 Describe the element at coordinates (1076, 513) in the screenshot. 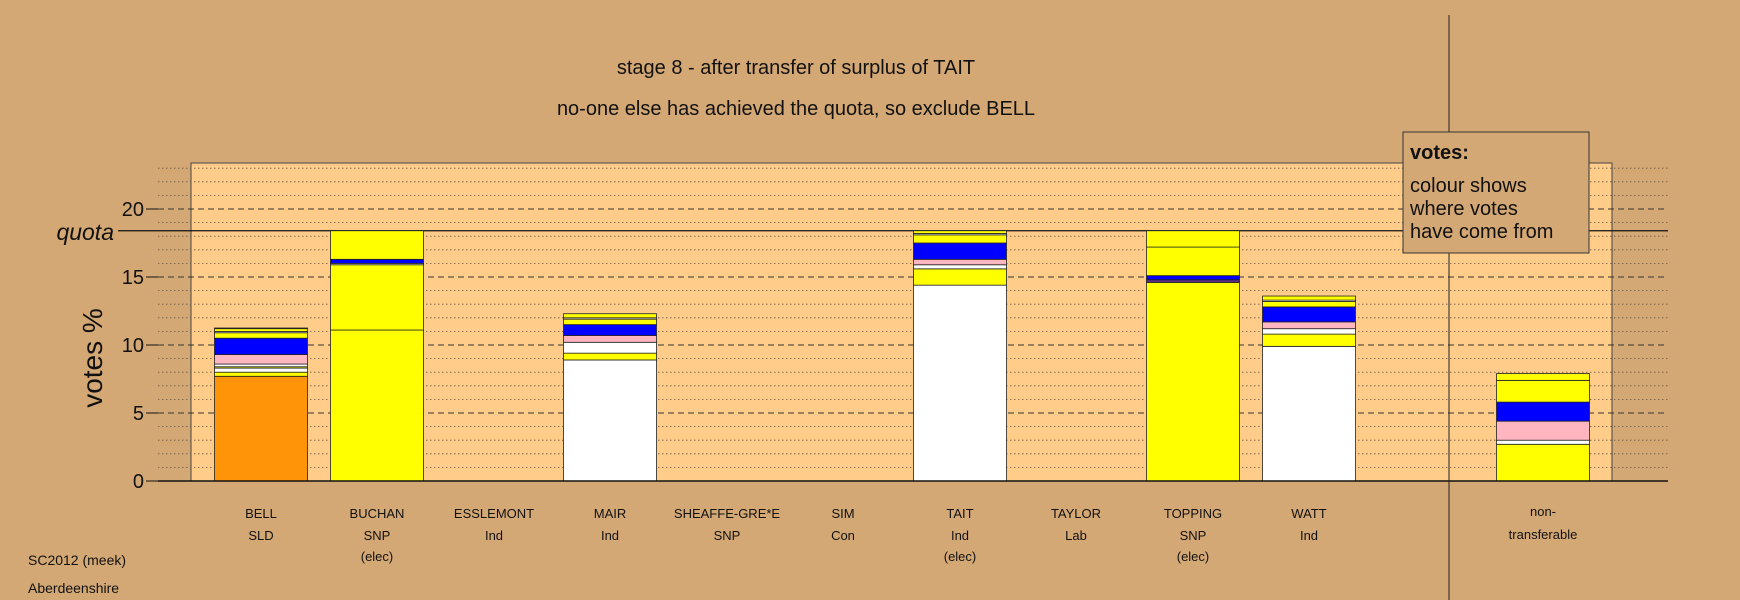

I see `candidate-name-label: TAYLOR` at that location.